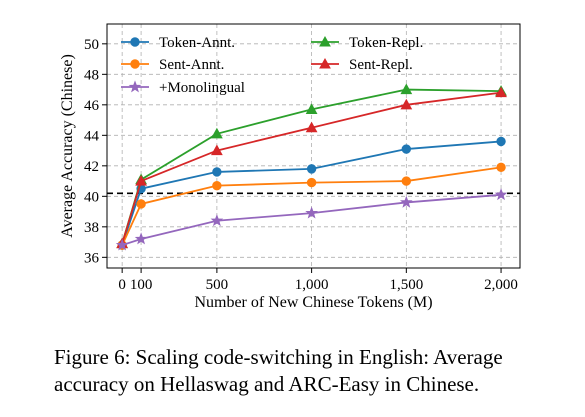  Describe the element at coordinates (91, 167) in the screenshot. I see `y-tick-label: 42` at that location.